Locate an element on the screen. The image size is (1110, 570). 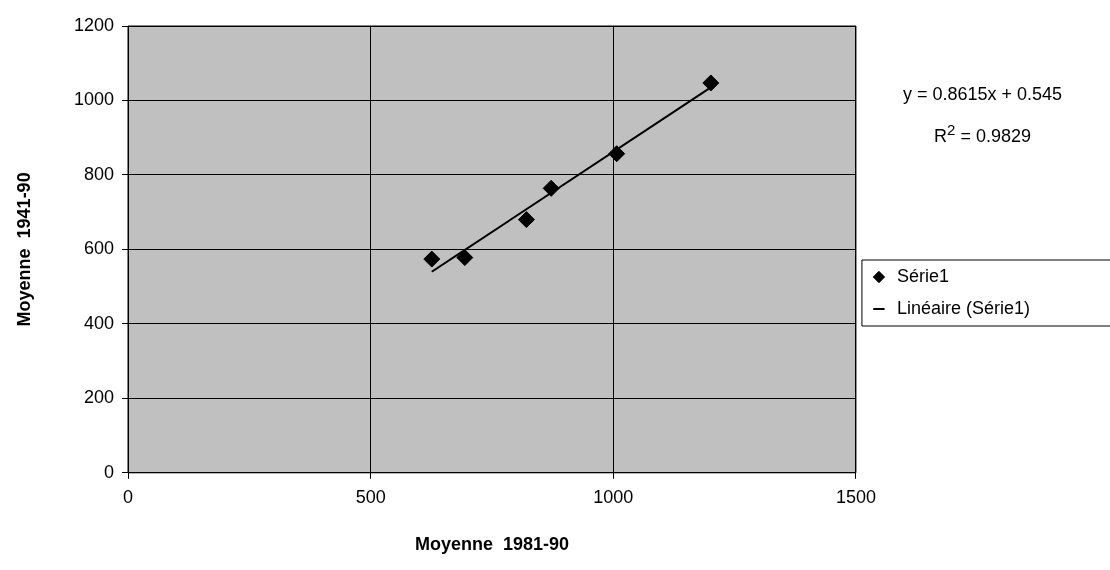
legend-label: Série1 is located at coordinates (922, 275).